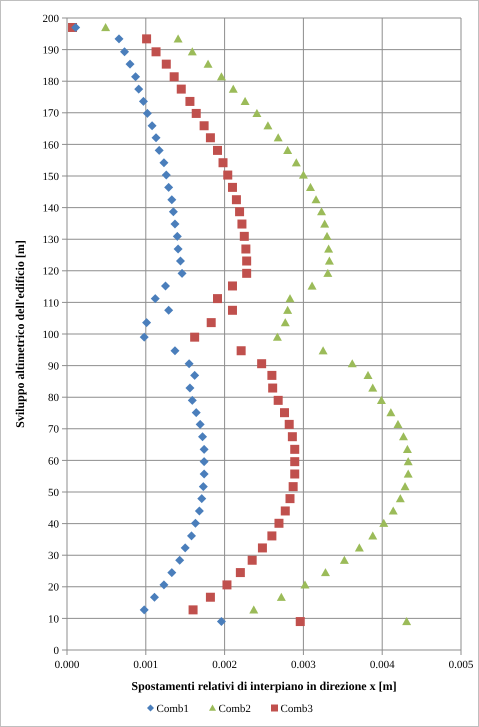 The height and width of the screenshot is (727, 479). Describe the element at coordinates (51, 82) in the screenshot. I see `y-tick-label: 180` at that location.